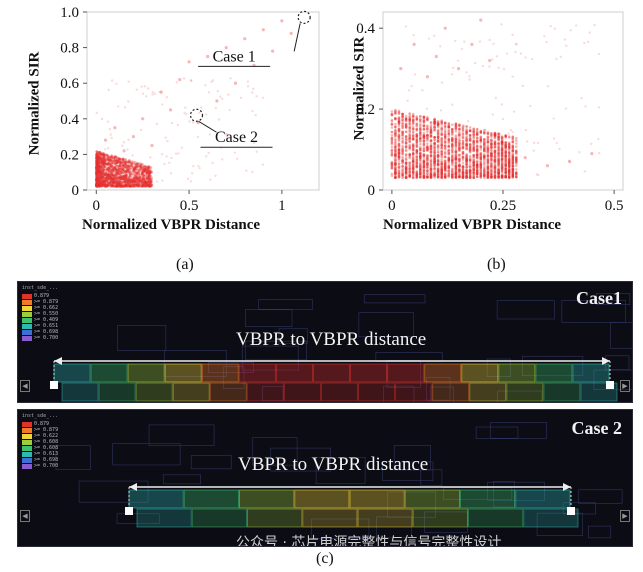  I want to click on layout-cell, so click(117, 392).